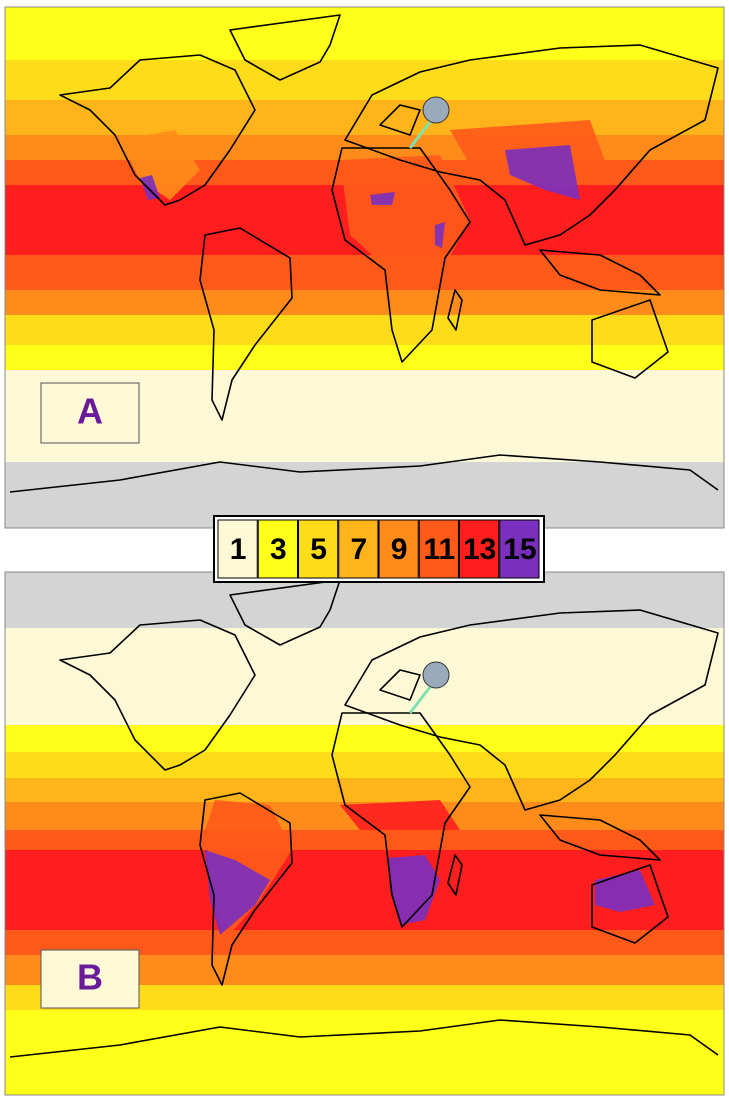 This screenshot has width=729, height=1100. I want to click on legend-label: 9, so click(399, 549).